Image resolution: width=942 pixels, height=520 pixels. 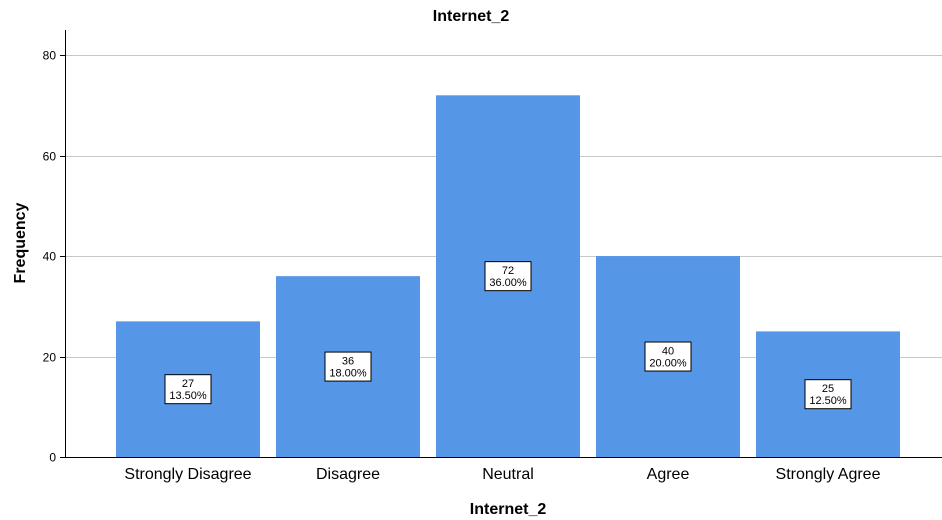 I want to click on x-axis-label: Internet_2, so click(x=508, y=509).